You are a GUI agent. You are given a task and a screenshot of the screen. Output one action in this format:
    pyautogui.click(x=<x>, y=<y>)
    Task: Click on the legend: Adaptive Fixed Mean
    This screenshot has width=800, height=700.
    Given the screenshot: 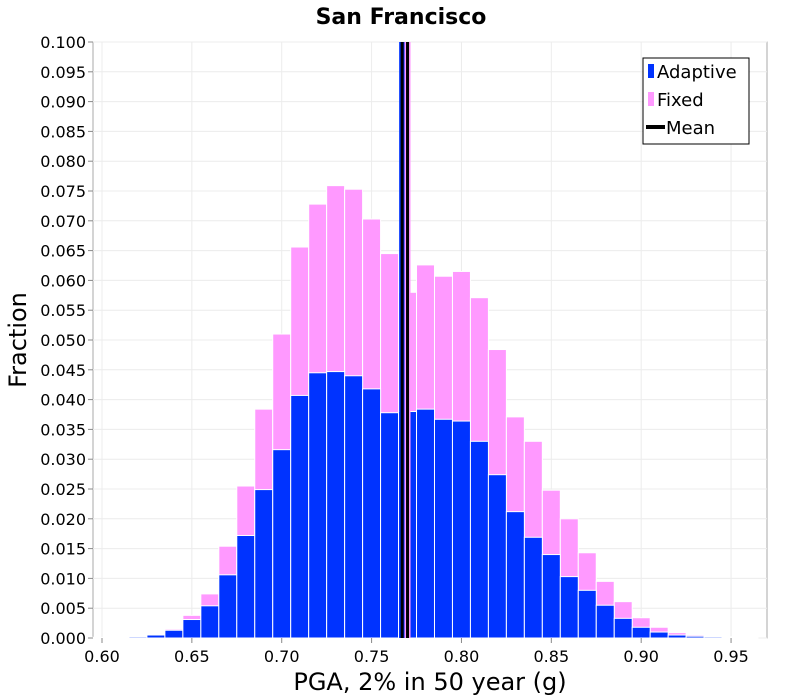 What is the action you would take?
    pyautogui.click(x=696, y=101)
    